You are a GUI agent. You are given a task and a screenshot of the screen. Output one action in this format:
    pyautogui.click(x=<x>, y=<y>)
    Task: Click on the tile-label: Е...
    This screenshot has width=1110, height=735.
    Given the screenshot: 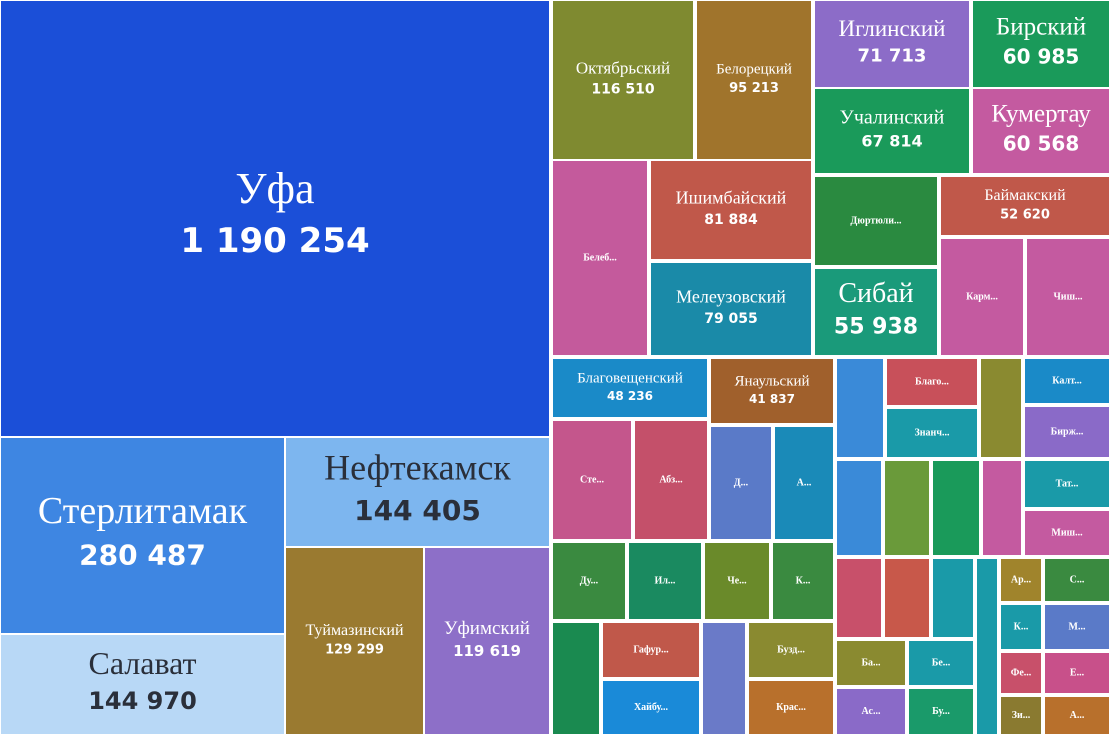 What is the action you would take?
    pyautogui.click(x=1077, y=672)
    